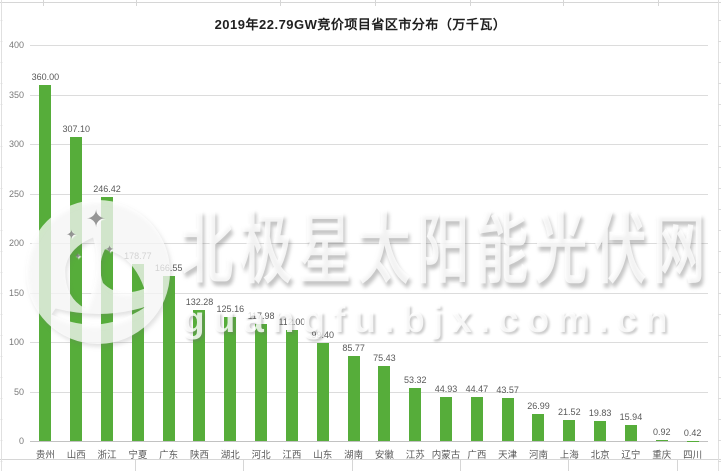 The width and height of the screenshot is (721, 471). I want to click on x-category-label: 广东, so click(169, 455).